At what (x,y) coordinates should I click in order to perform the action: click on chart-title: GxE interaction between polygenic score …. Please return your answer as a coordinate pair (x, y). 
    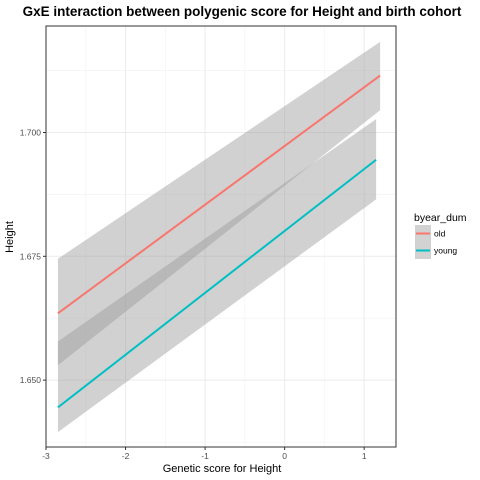
    Looking at the image, I should click on (242, 11).